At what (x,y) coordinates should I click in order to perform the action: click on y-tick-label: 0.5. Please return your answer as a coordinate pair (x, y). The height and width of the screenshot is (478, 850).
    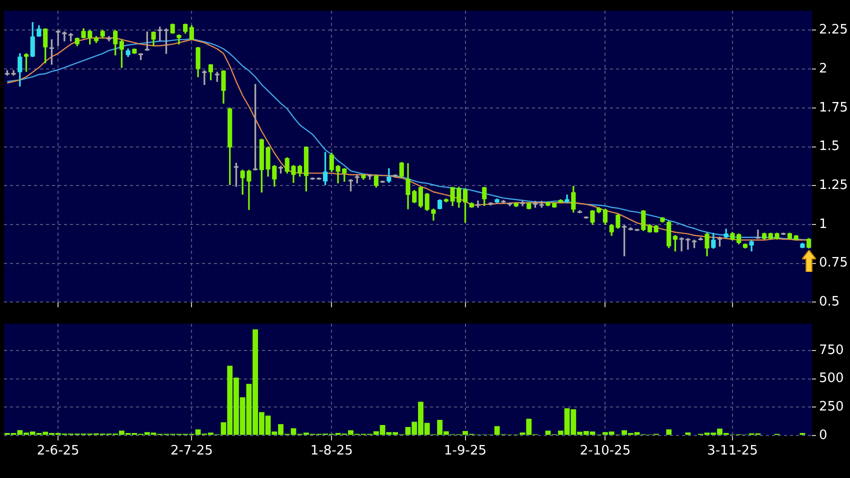
    Looking at the image, I should click on (829, 302).